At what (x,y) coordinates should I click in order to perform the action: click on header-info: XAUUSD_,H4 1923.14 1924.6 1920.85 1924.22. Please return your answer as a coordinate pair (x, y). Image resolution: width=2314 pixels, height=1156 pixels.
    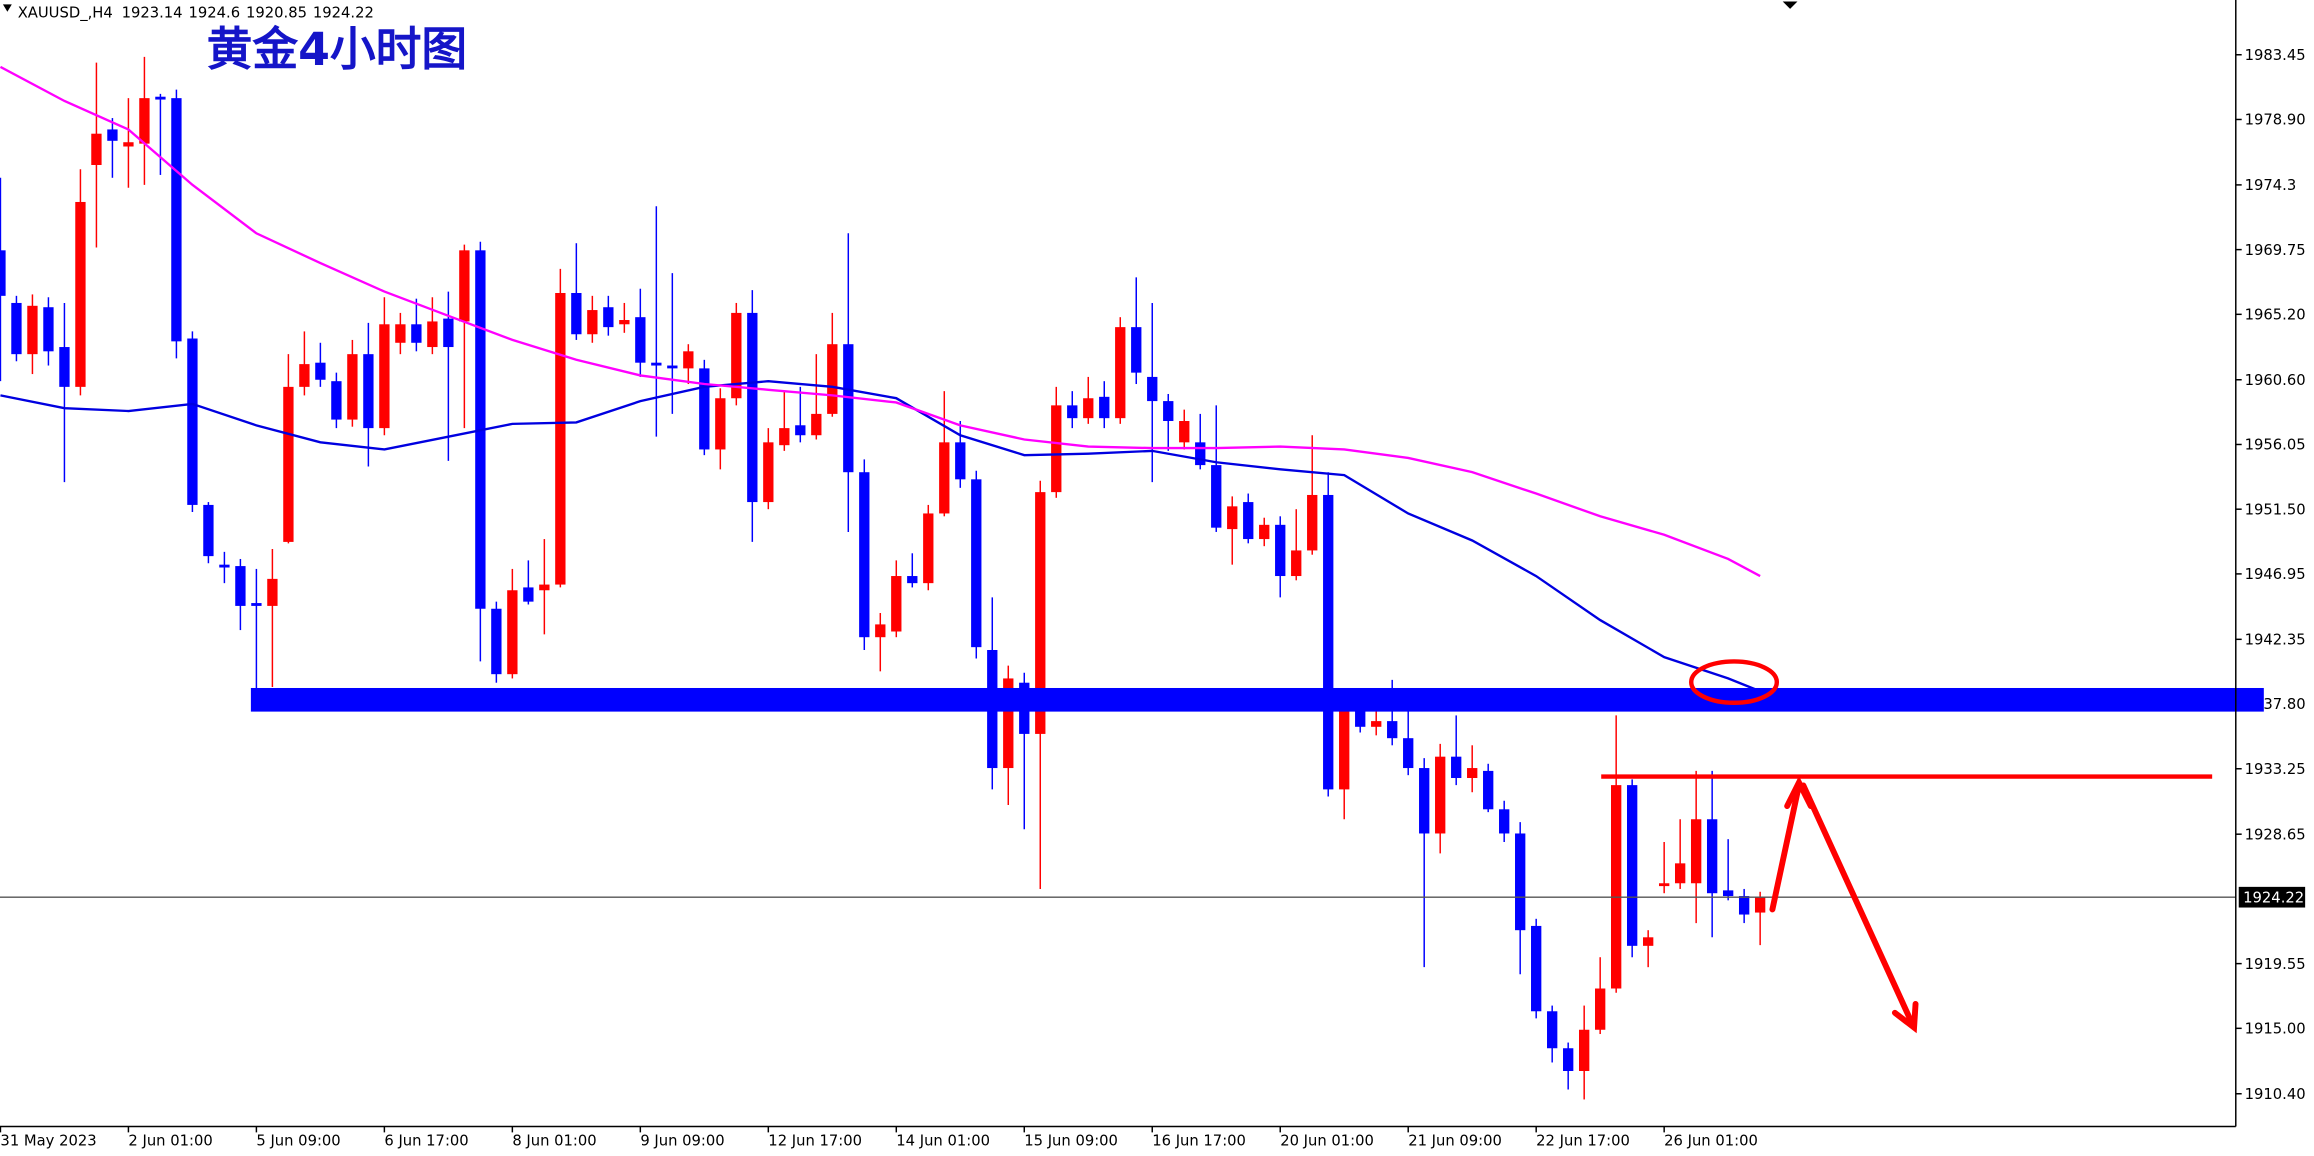
    Looking at the image, I should click on (196, 13).